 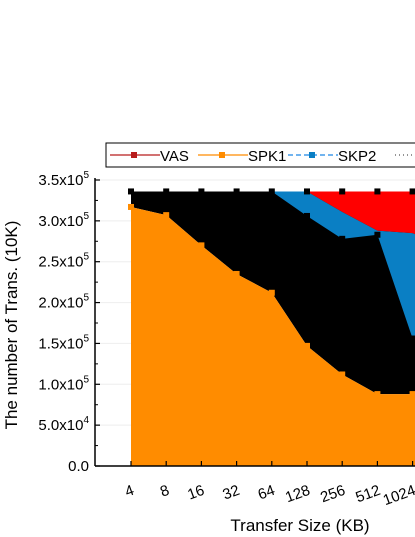 I want to click on legend-label-1: SPK1, so click(x=267, y=156).